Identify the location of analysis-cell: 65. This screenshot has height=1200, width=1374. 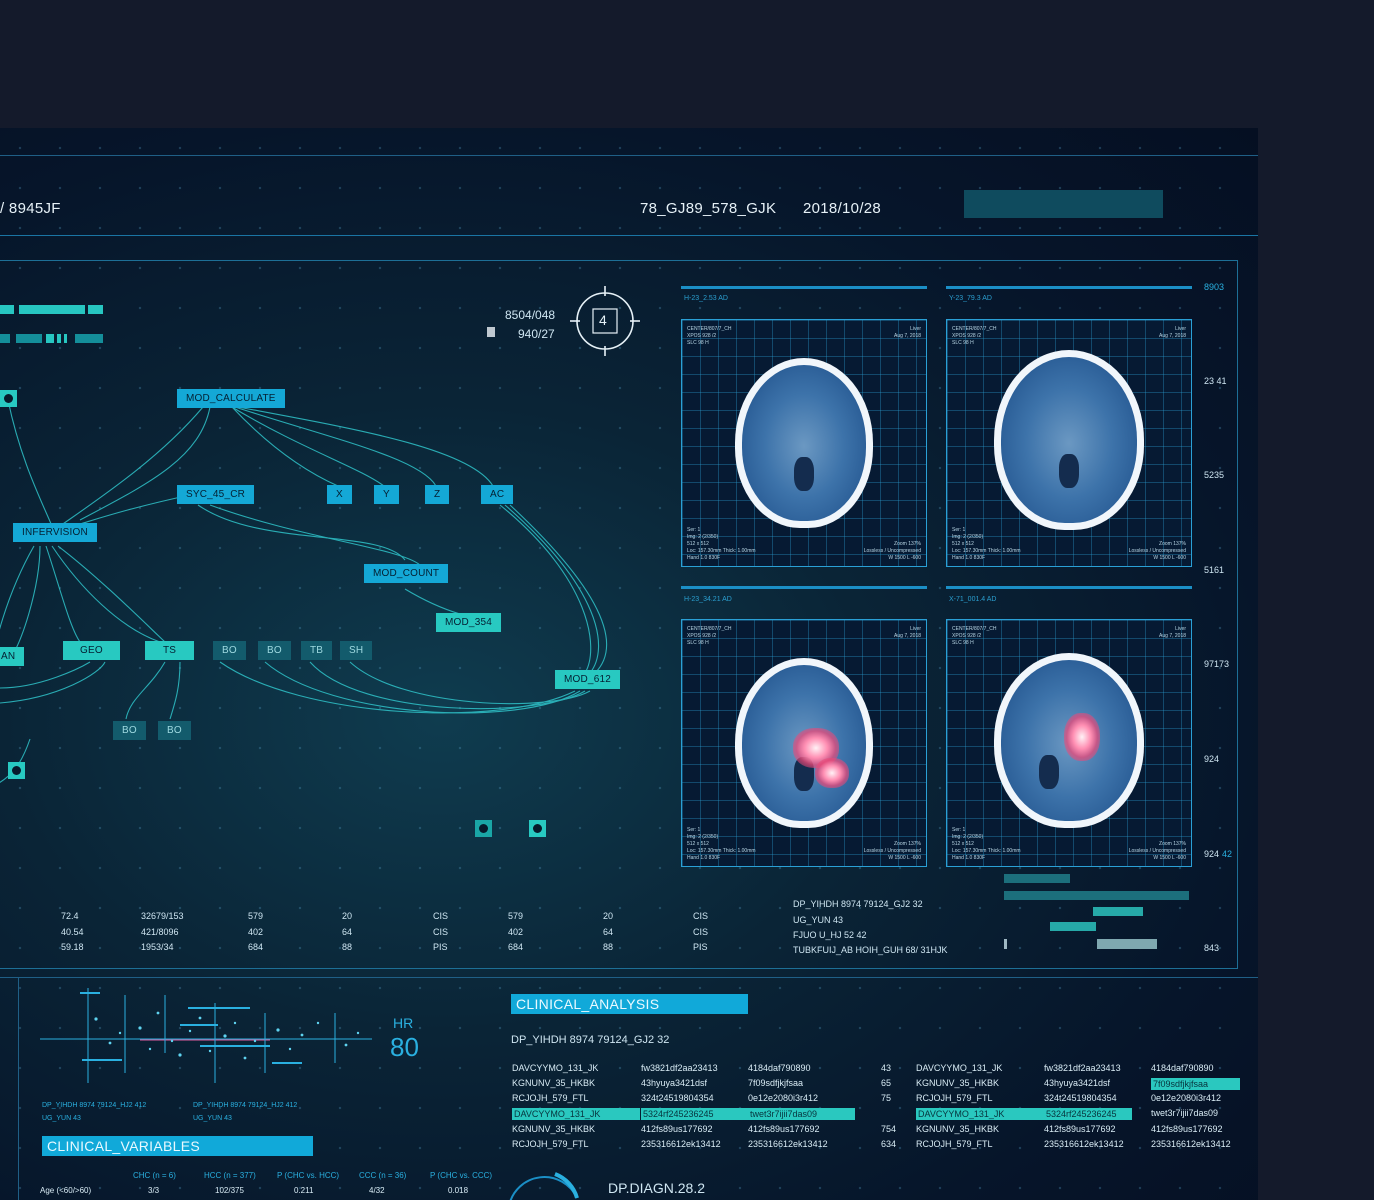
(886, 1083).